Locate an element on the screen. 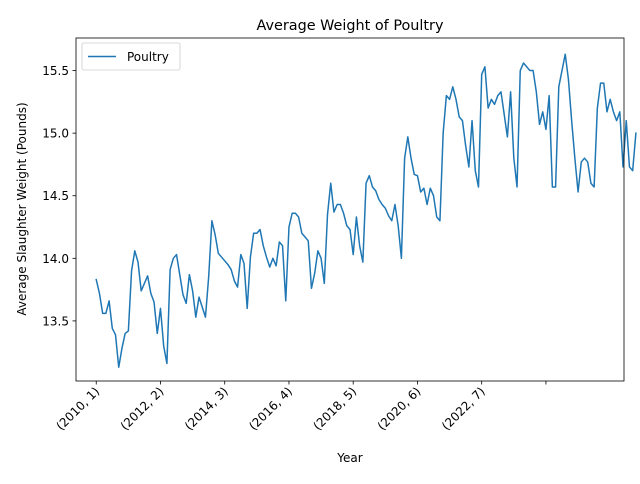 The height and width of the screenshot is (484, 640). legend-box is located at coordinates (131, 56).